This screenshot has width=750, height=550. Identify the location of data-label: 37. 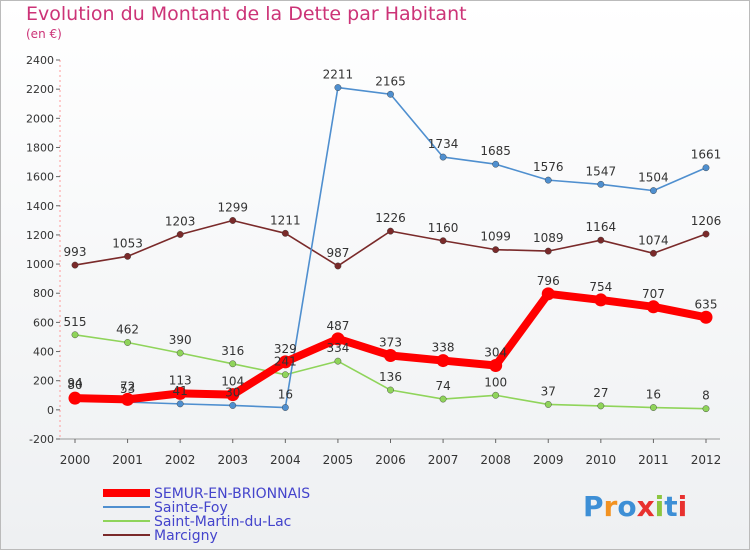
(548, 391).